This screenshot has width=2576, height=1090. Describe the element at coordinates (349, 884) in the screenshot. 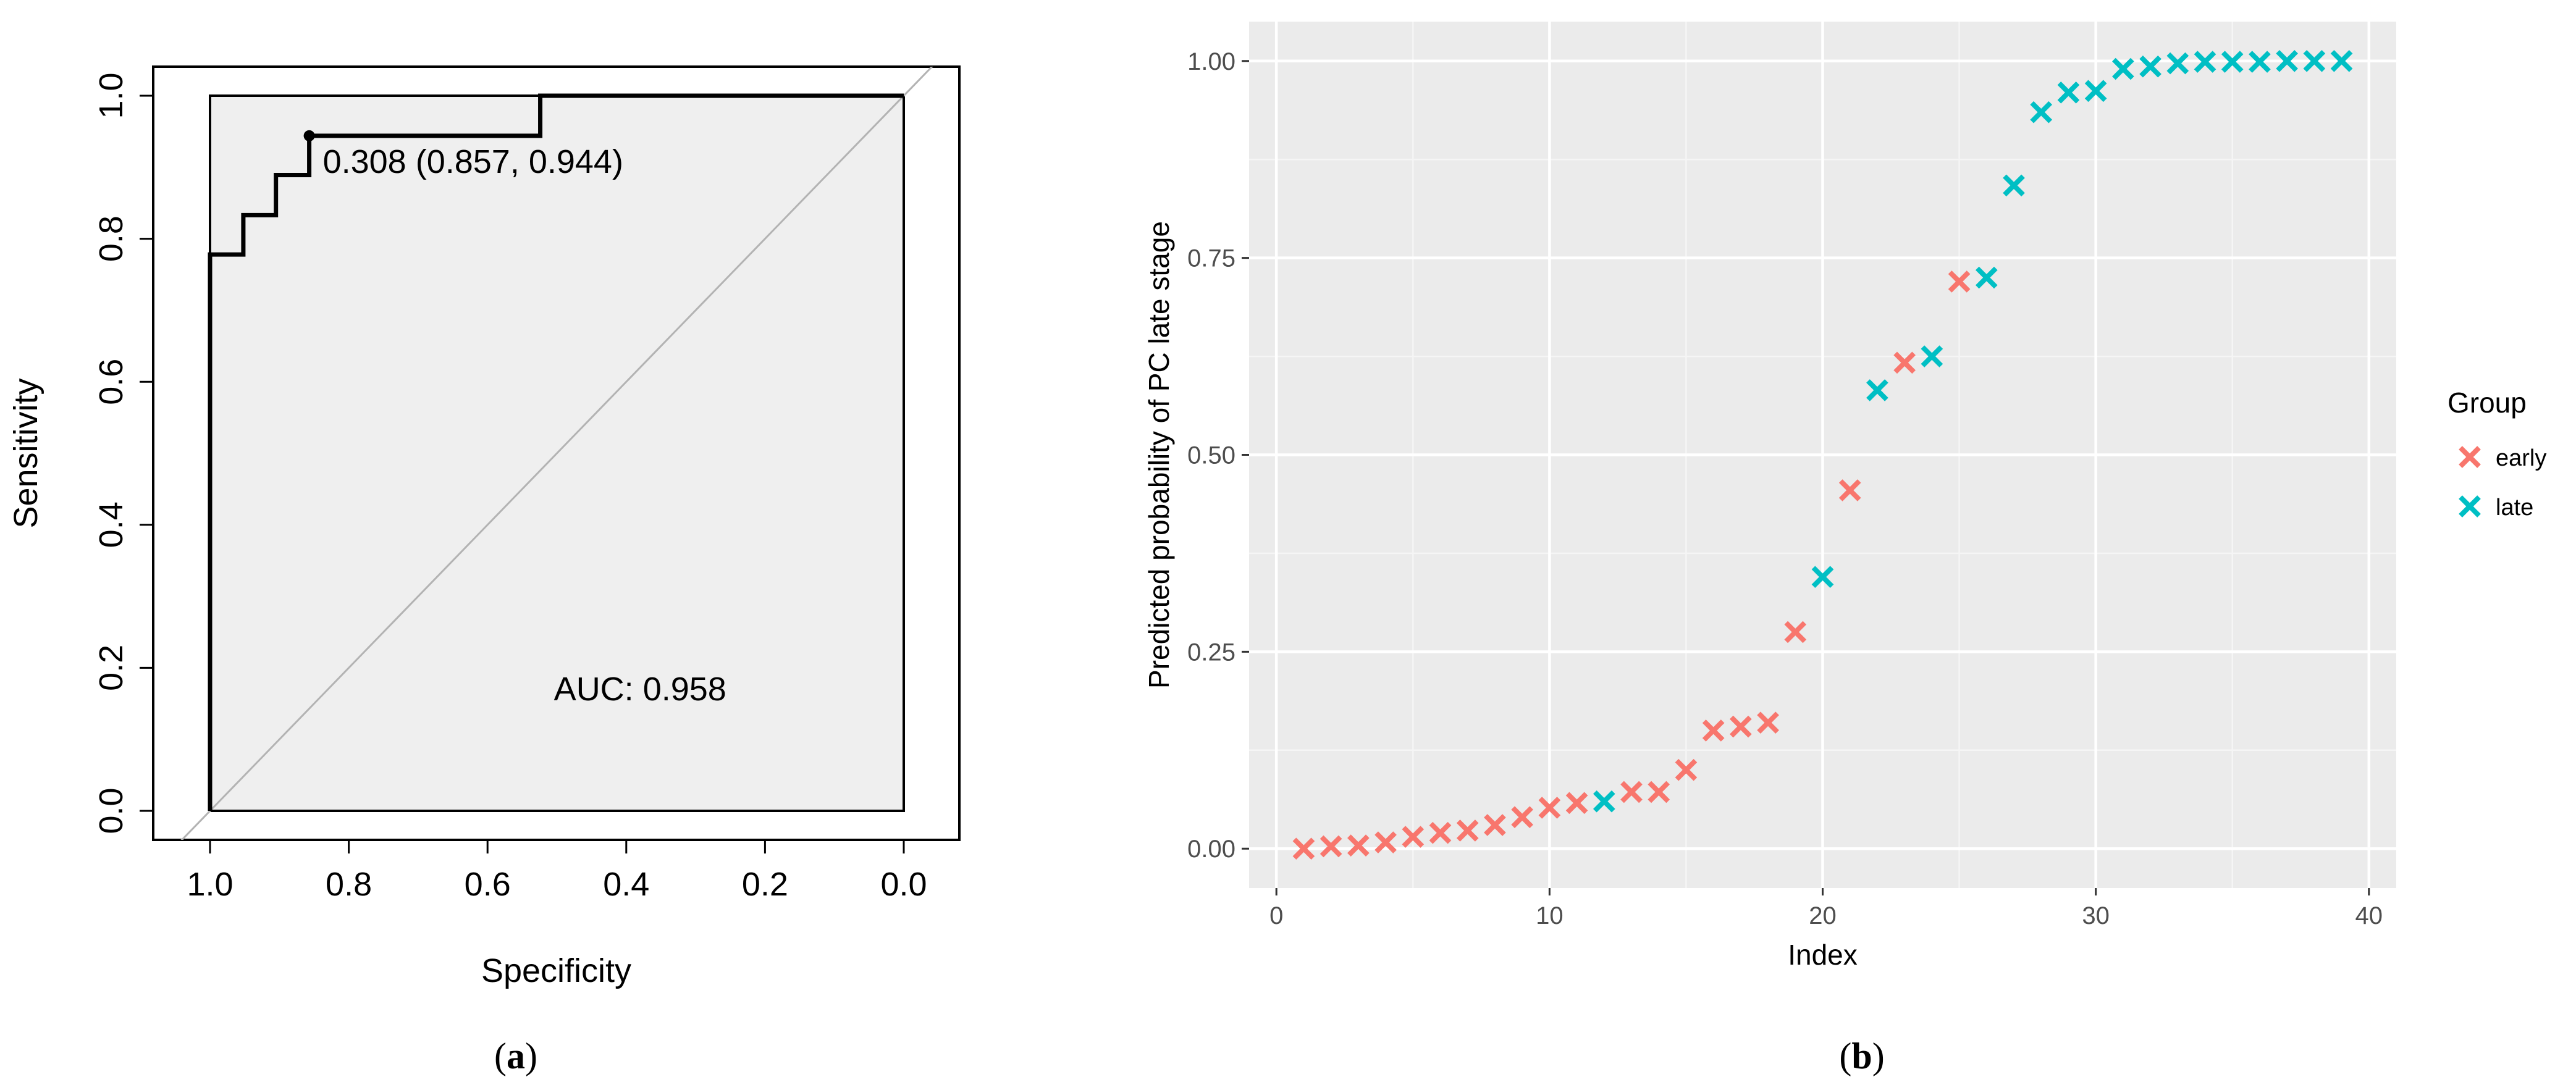

I see `roc-x-tick-label: 0.8` at that location.